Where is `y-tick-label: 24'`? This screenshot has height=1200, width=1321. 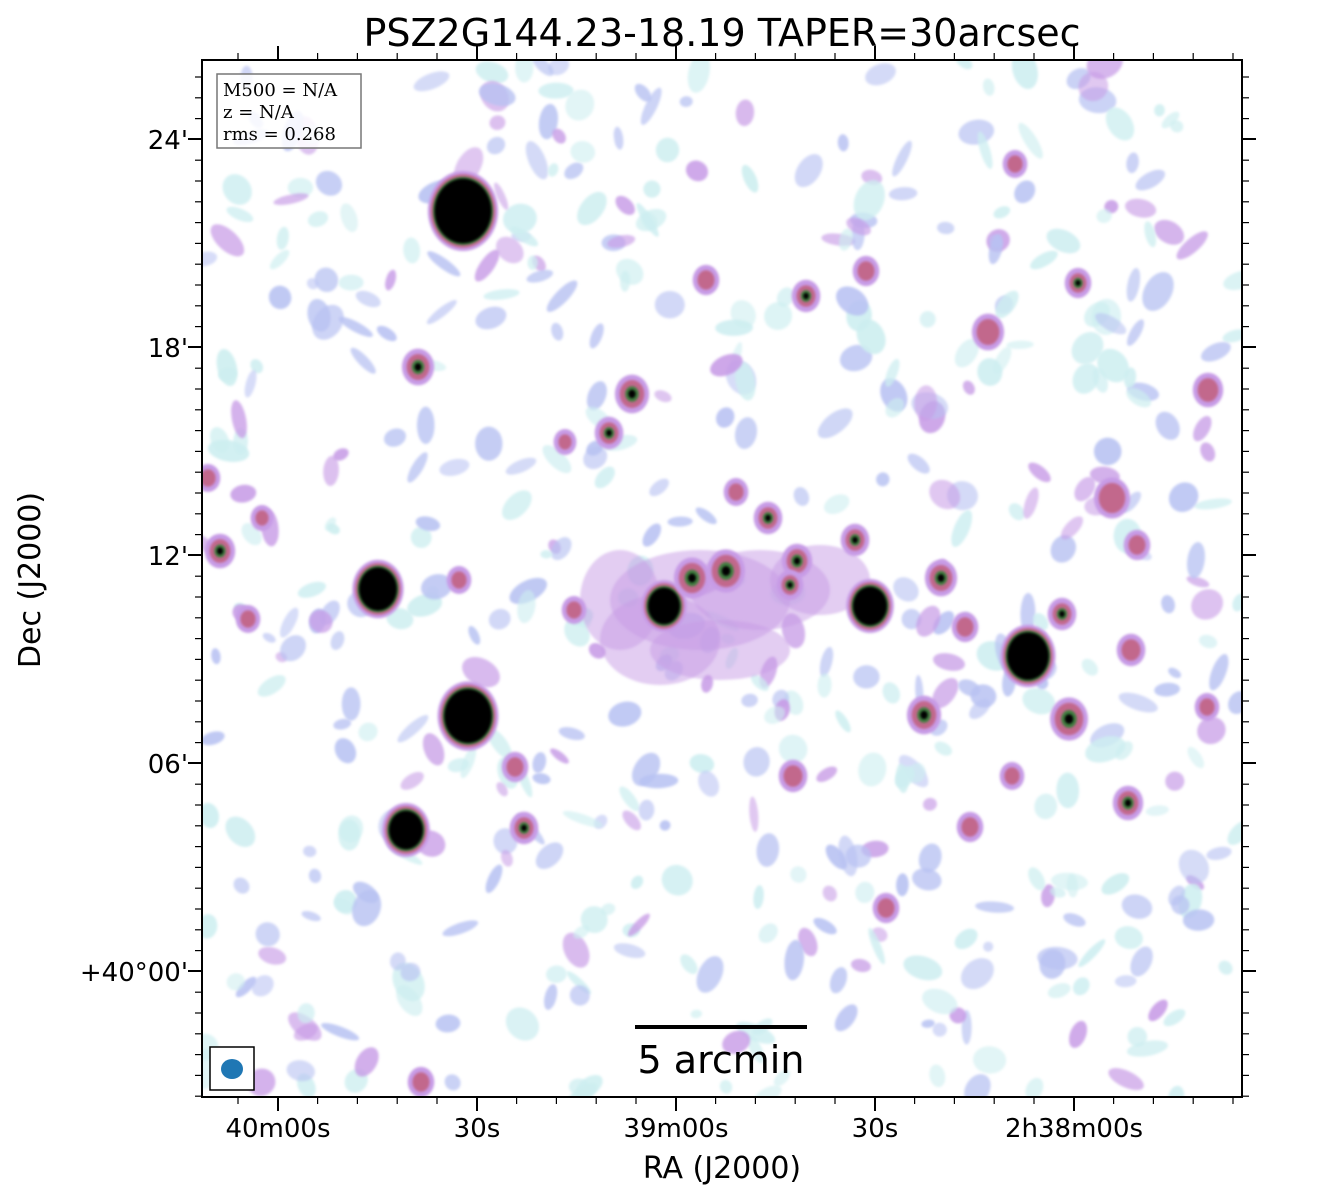 y-tick-label: 24' is located at coordinates (168, 141).